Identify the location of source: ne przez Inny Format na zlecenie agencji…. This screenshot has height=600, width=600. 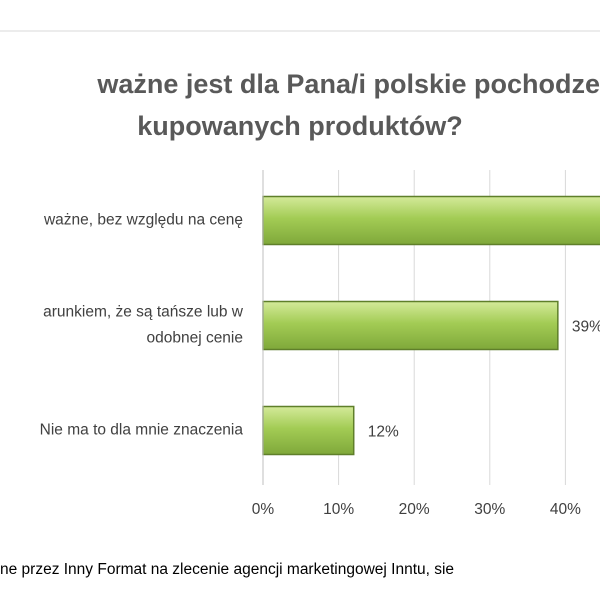
(227, 569).